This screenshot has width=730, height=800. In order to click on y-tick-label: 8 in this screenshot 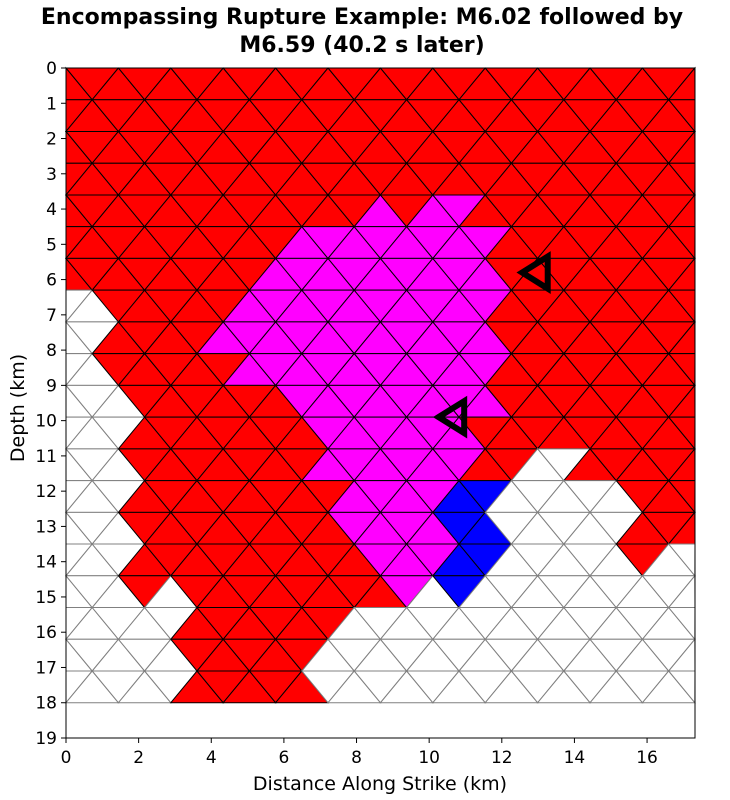, I will do `click(51, 351)`.